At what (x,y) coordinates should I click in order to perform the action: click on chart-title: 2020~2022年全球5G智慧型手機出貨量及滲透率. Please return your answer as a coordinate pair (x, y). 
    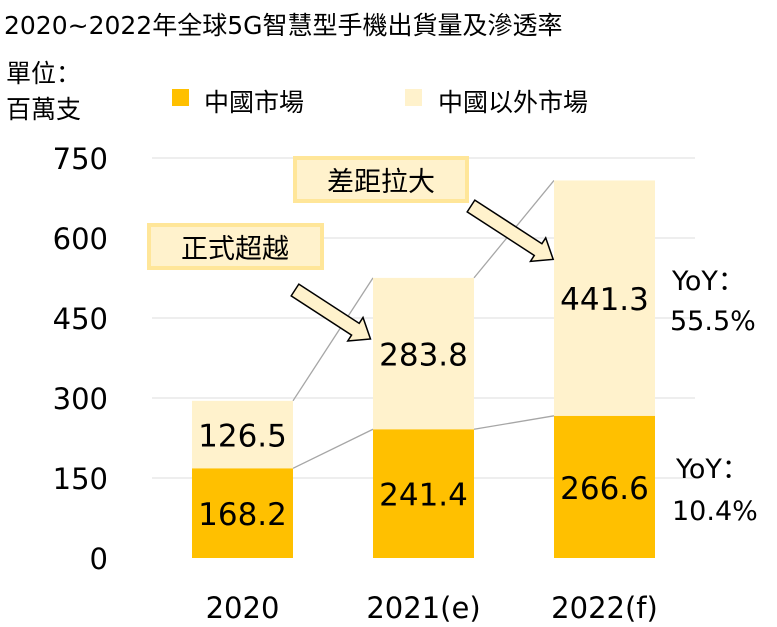
    Looking at the image, I should click on (283, 25).